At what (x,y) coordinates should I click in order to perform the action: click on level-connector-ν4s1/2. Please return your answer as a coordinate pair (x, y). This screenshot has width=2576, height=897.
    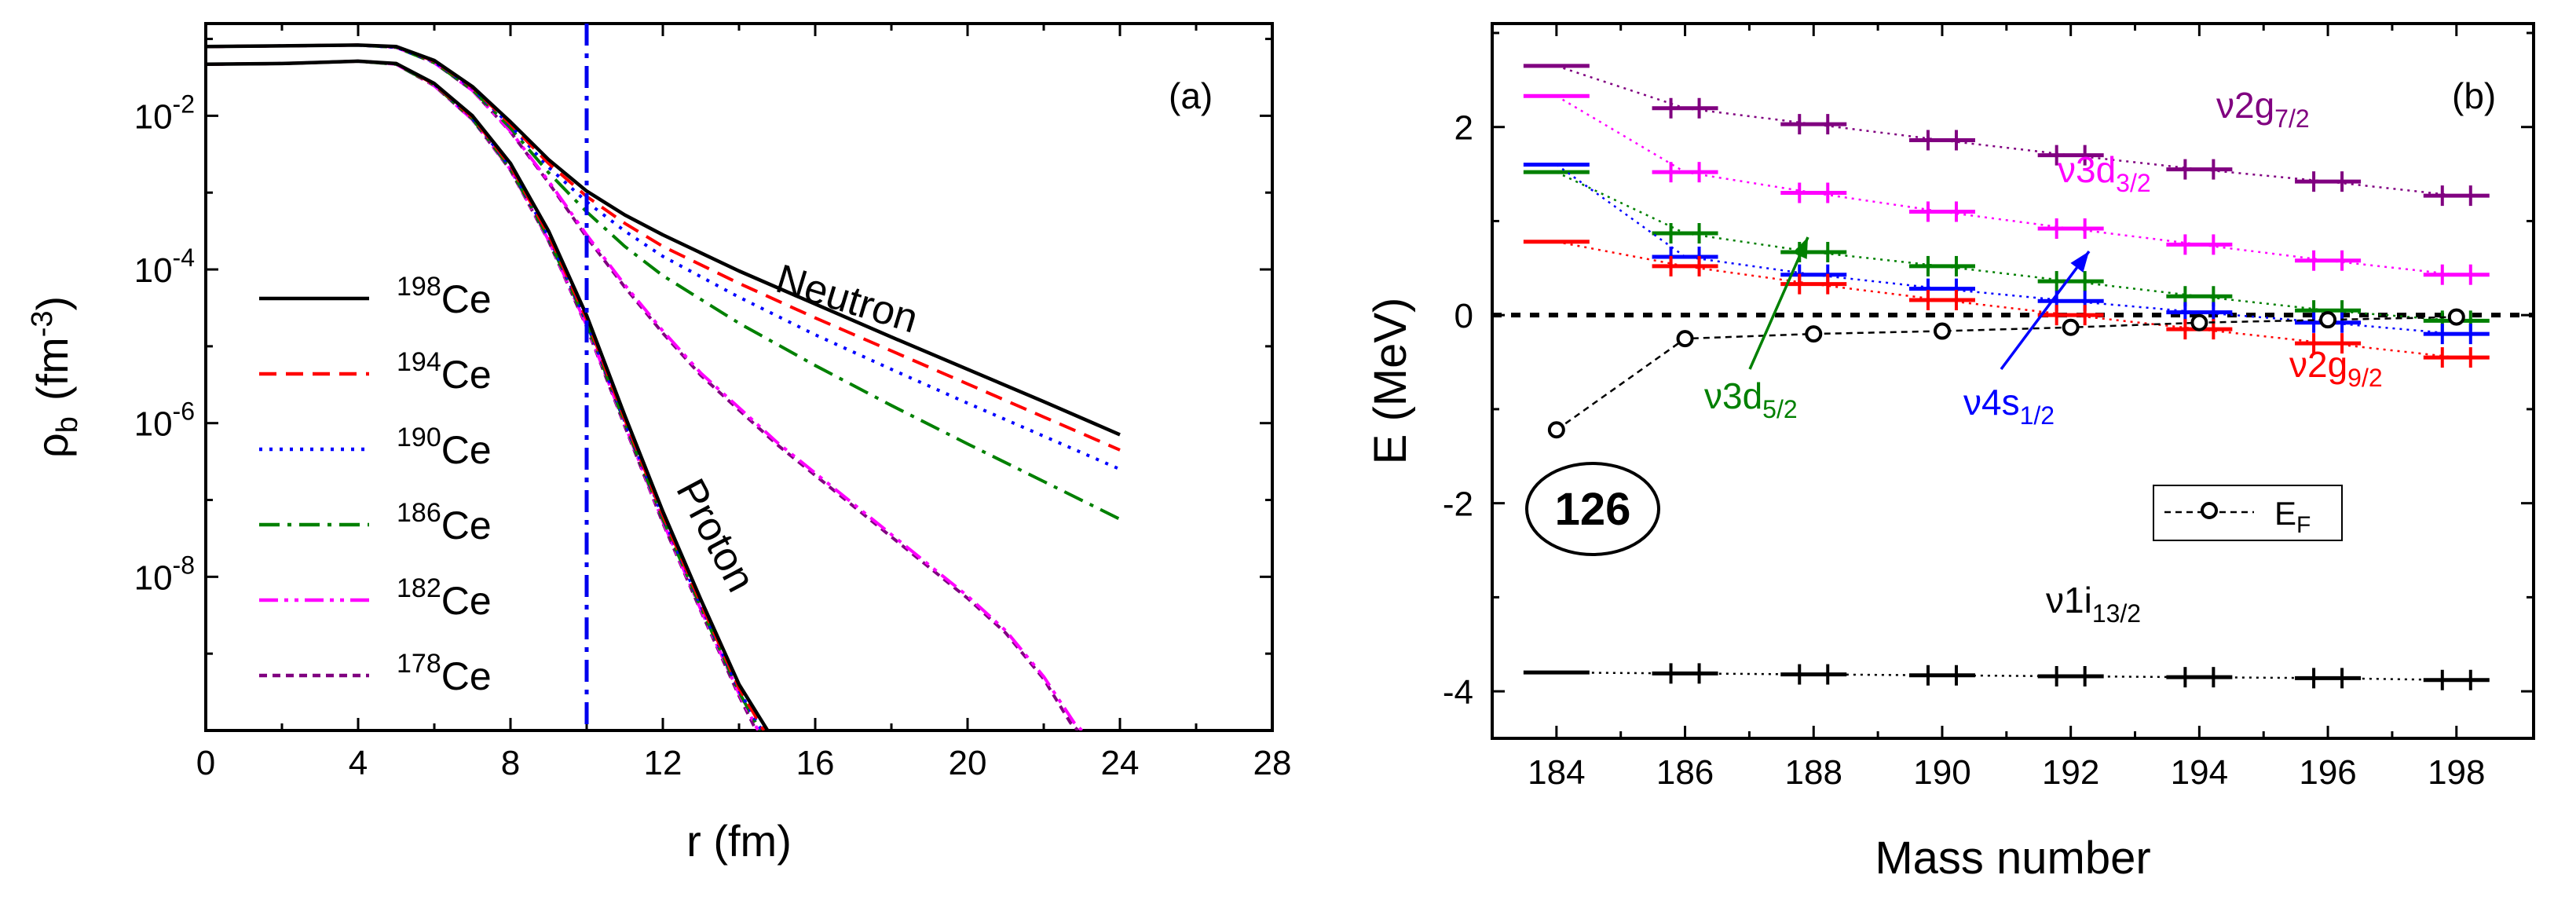
    Looking at the image, I should click on (2007, 249).